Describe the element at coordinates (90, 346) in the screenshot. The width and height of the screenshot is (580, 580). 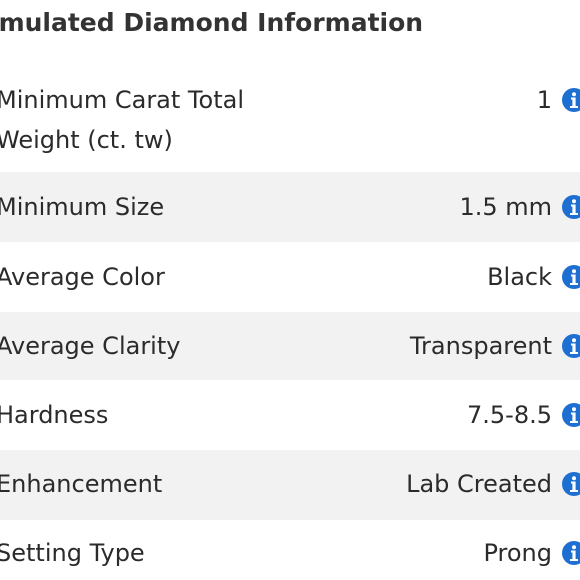
I see `spec-label: Average Clarity` at that location.